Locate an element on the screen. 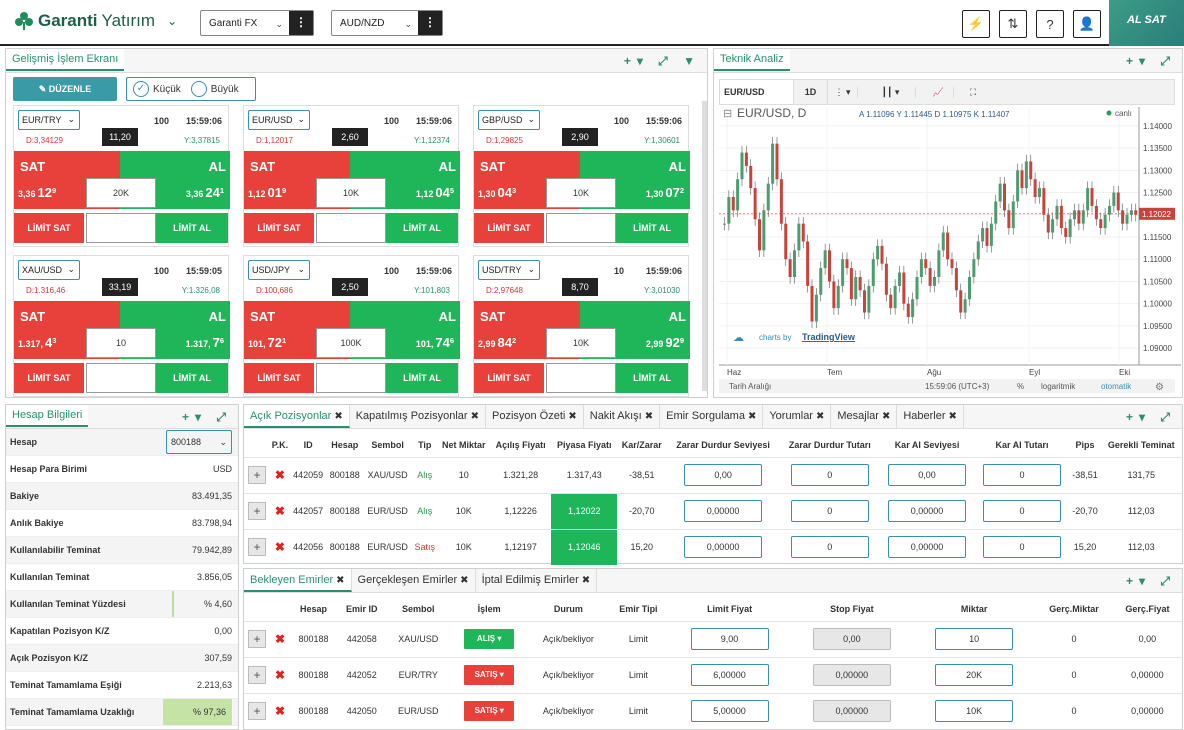  alsat-logo: AL SAT is located at coordinates (1146, 23).